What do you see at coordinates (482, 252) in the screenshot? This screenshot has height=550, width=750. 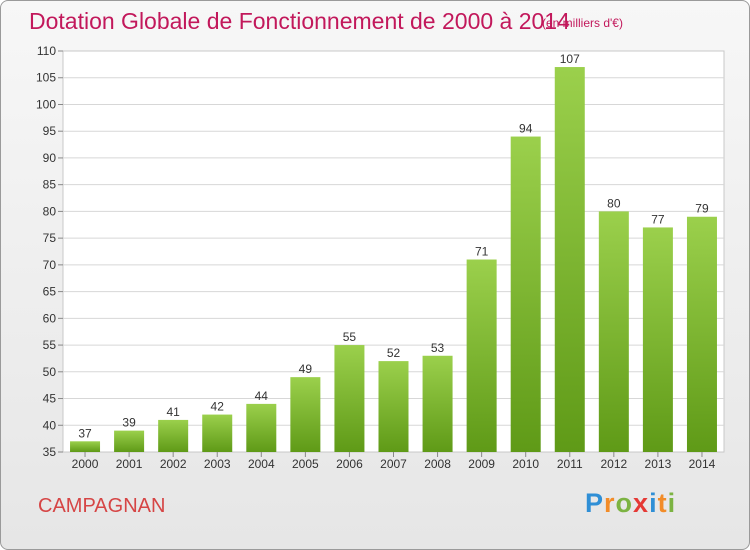 I see `data-label-2009: 71` at bounding box center [482, 252].